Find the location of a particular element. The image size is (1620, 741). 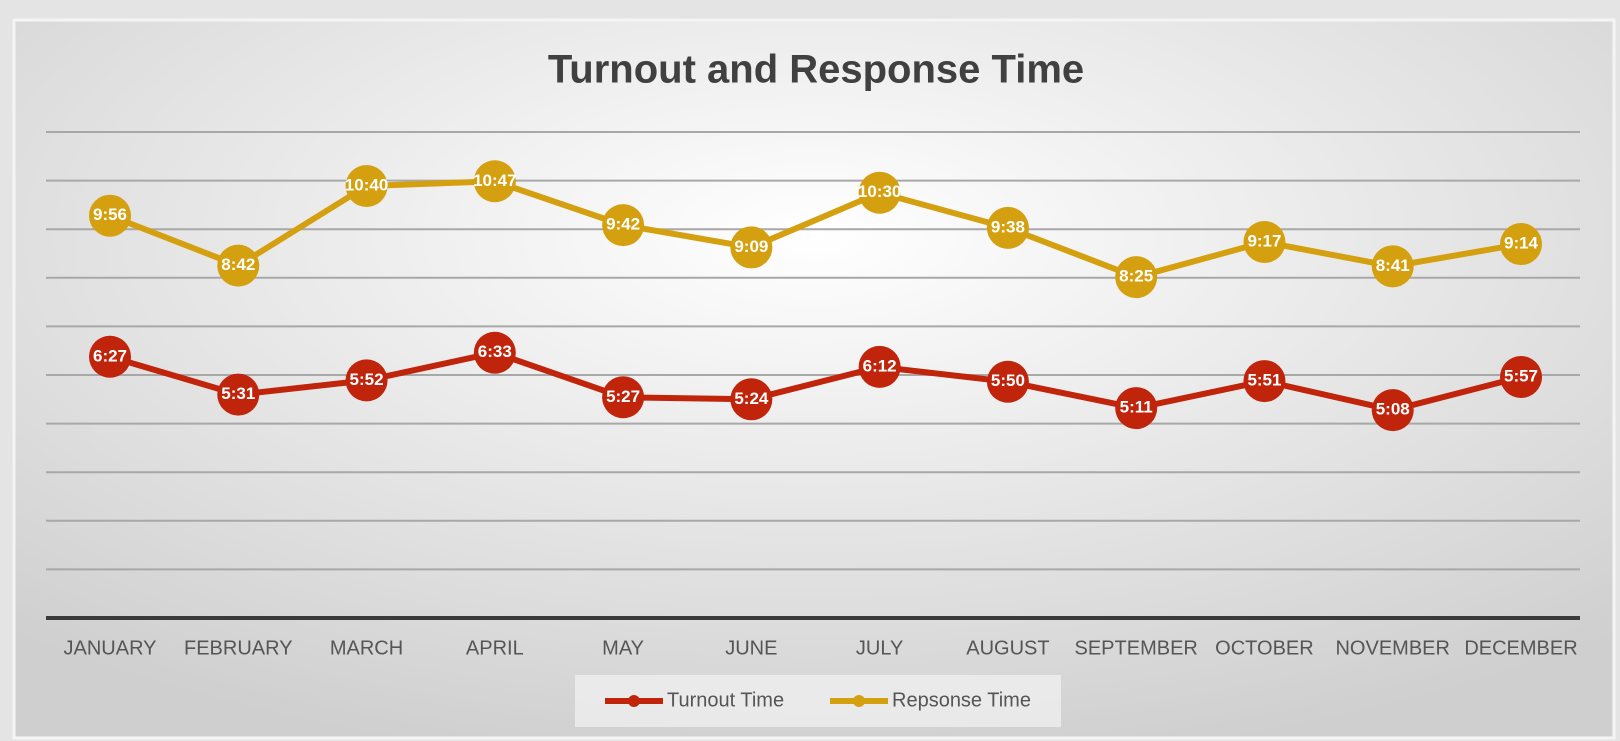

data-label: 5:57 is located at coordinates (1521, 376).